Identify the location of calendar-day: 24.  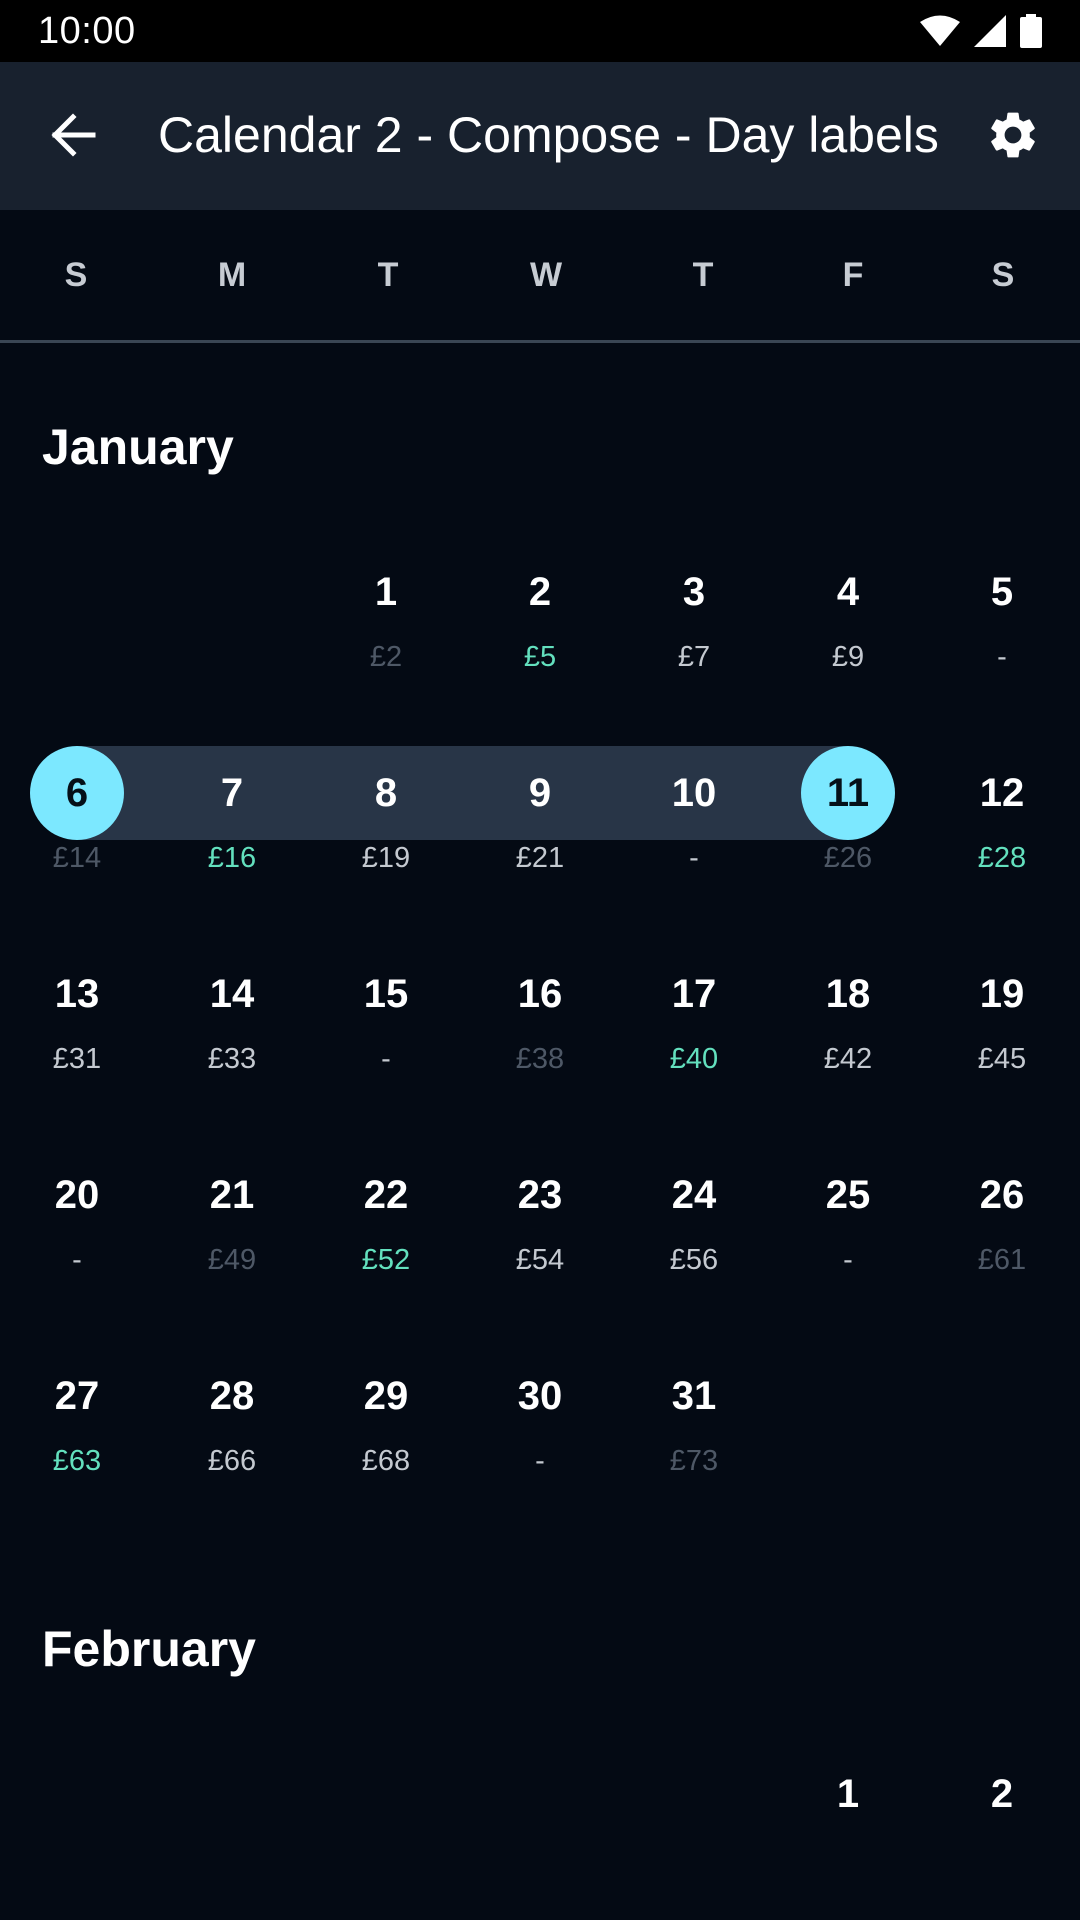
(694, 1195).